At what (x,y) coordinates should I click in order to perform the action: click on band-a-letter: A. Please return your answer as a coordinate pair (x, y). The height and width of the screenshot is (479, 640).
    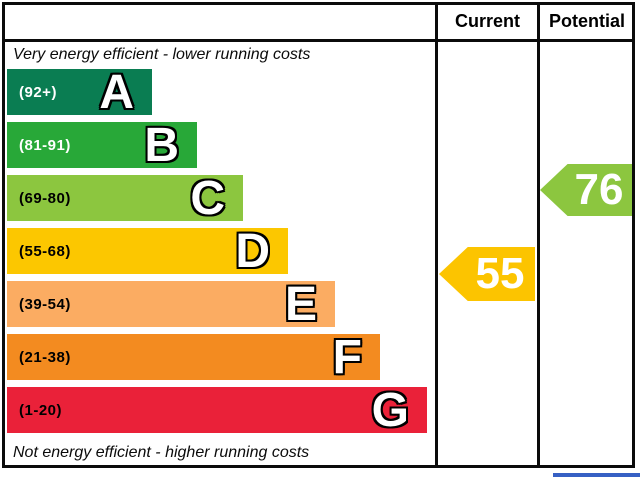
    Looking at the image, I should click on (116, 92).